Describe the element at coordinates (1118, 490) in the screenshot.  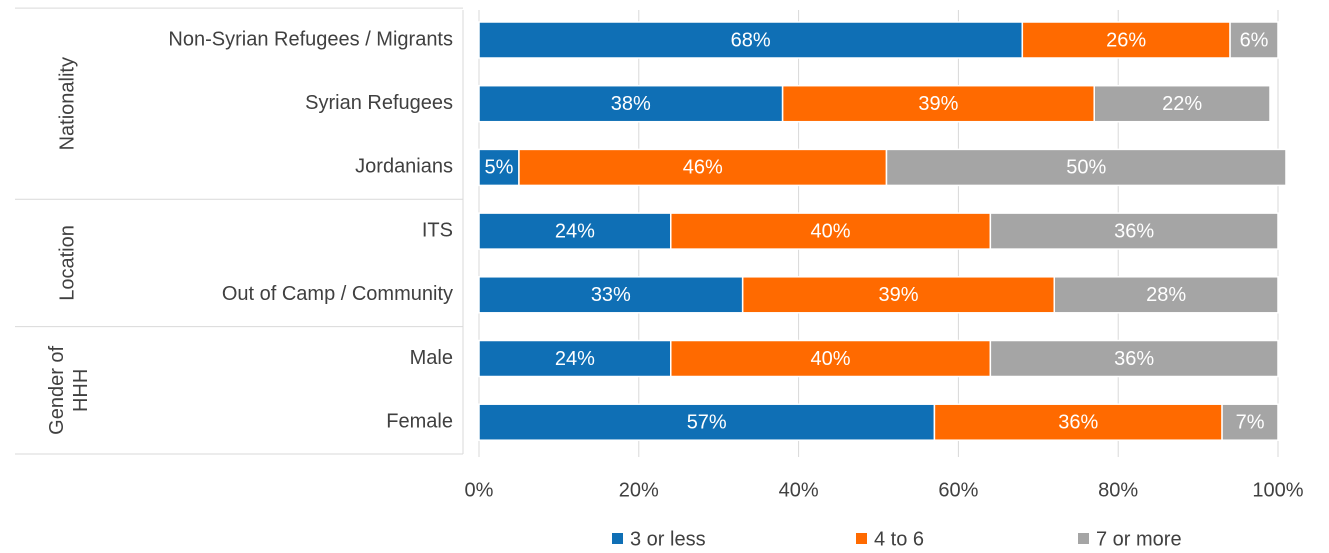
I see `x-tick-label: 80%` at that location.